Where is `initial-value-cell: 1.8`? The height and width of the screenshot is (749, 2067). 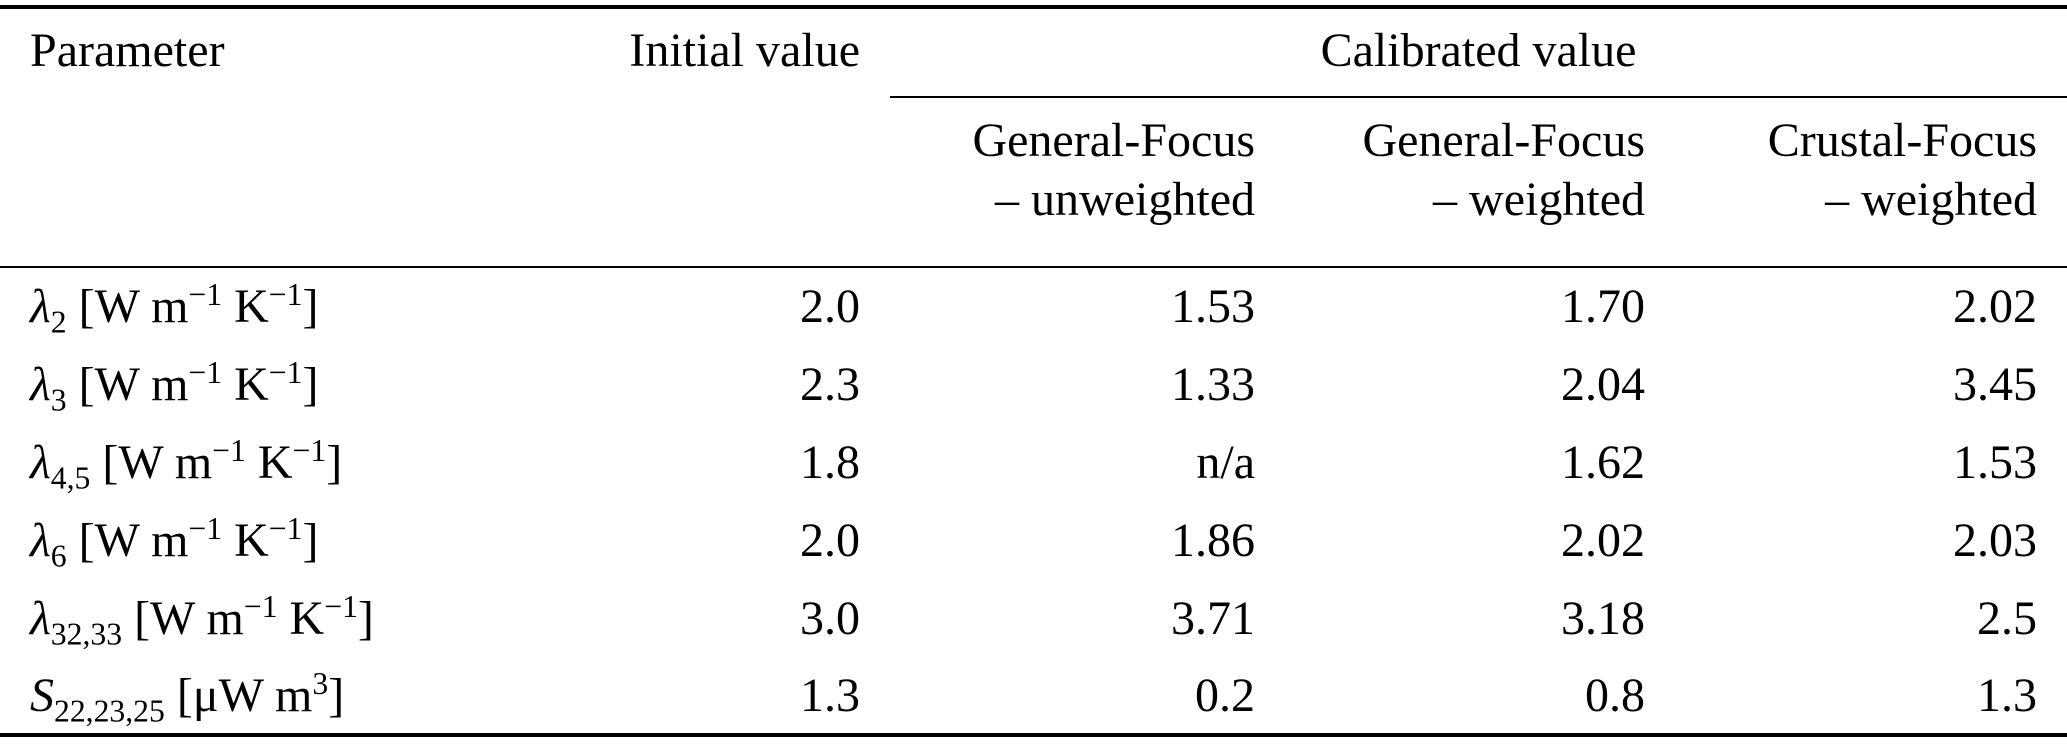
initial-value-cell: 1.8 is located at coordinates (830, 462).